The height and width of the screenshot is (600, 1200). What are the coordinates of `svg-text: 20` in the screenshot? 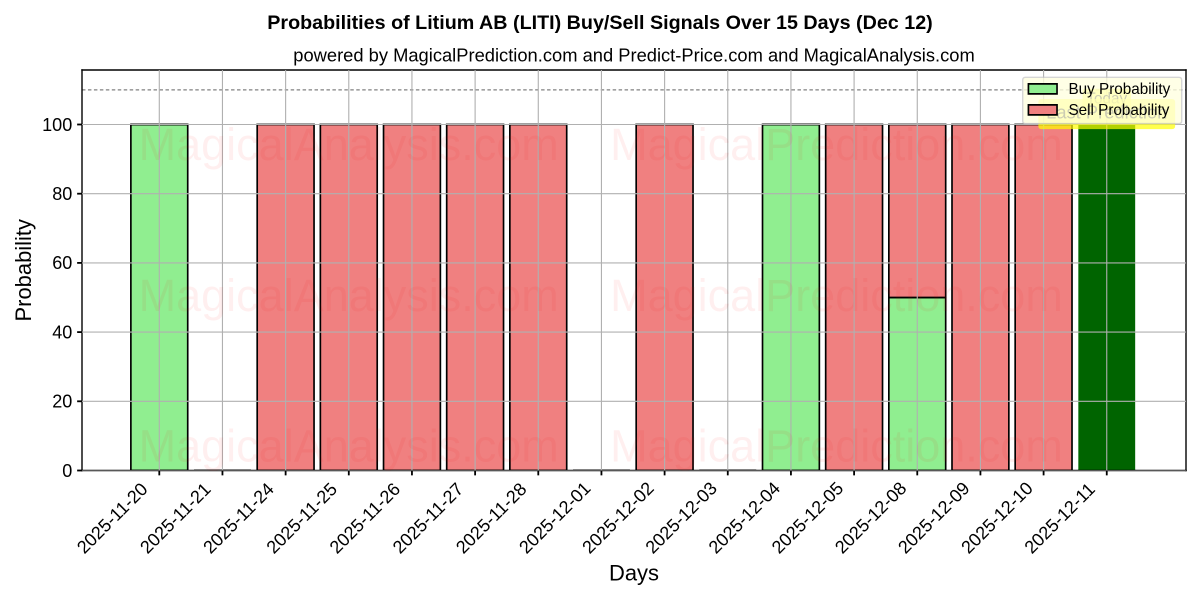 It's located at (62, 402).